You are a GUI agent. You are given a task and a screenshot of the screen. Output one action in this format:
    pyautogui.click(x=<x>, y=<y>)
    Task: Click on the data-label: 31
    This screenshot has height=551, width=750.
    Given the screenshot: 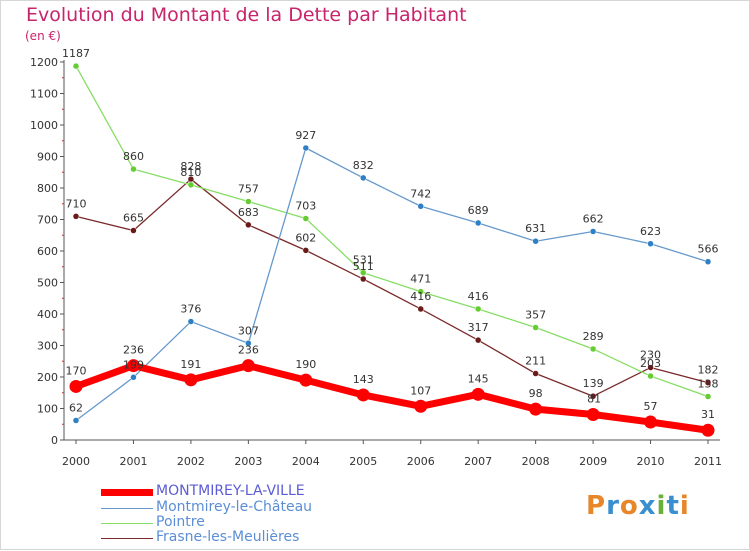 What is the action you would take?
    pyautogui.click(x=708, y=414)
    